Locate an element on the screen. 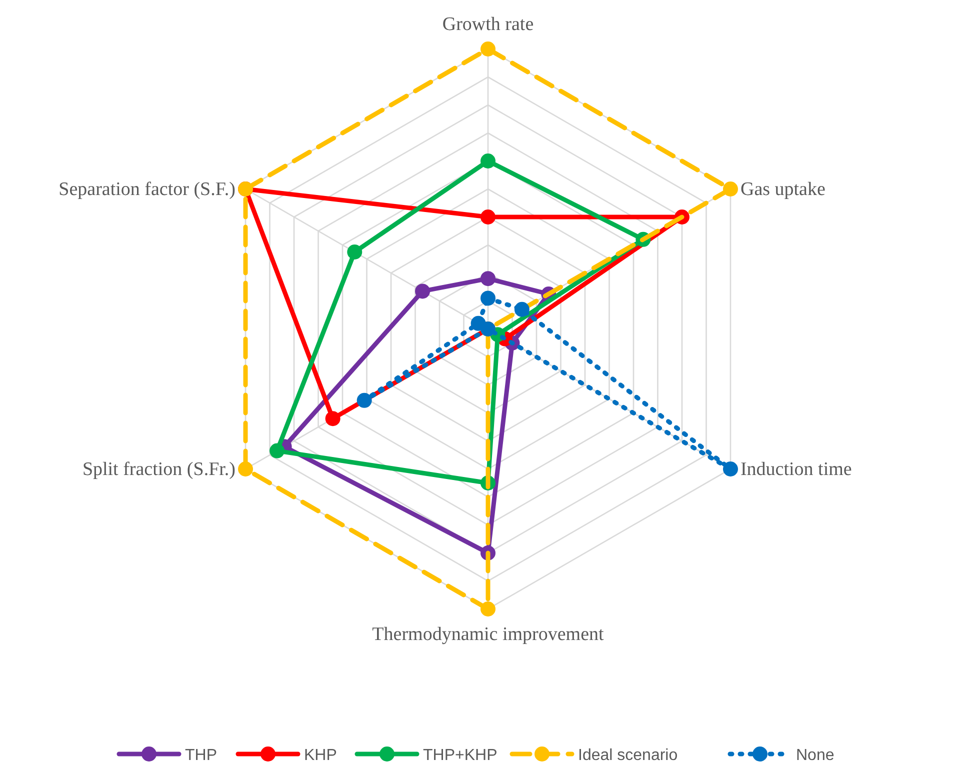 This screenshot has width=969, height=764. spoke-label: Thermodynamic improvement is located at coordinates (488, 634).